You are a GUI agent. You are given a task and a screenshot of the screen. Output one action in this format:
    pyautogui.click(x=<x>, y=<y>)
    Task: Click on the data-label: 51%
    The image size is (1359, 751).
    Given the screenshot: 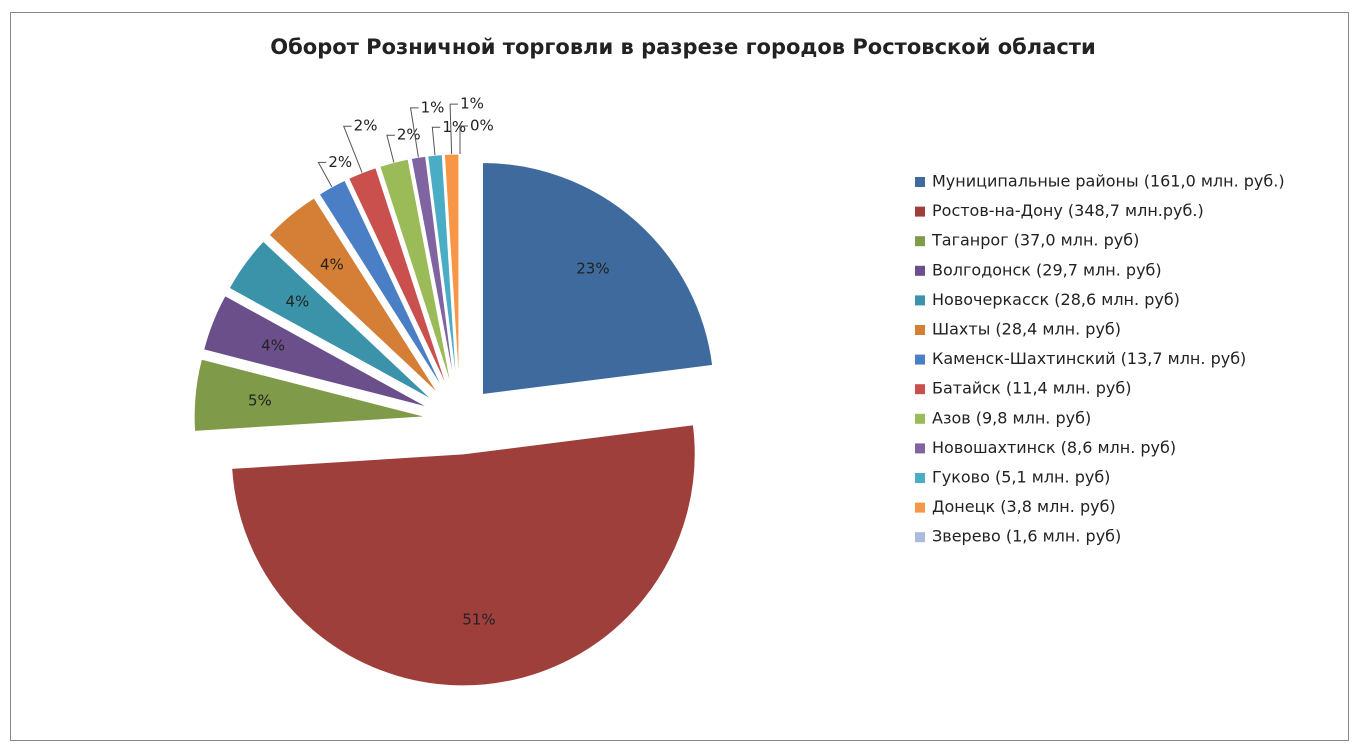 What is the action you would take?
    pyautogui.click(x=478, y=620)
    